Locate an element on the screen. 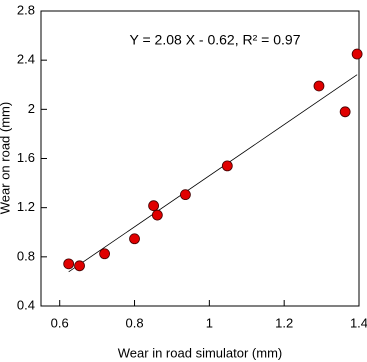 This screenshot has height=362, width=367. y-tick-label: 1.2 is located at coordinates (26, 206).